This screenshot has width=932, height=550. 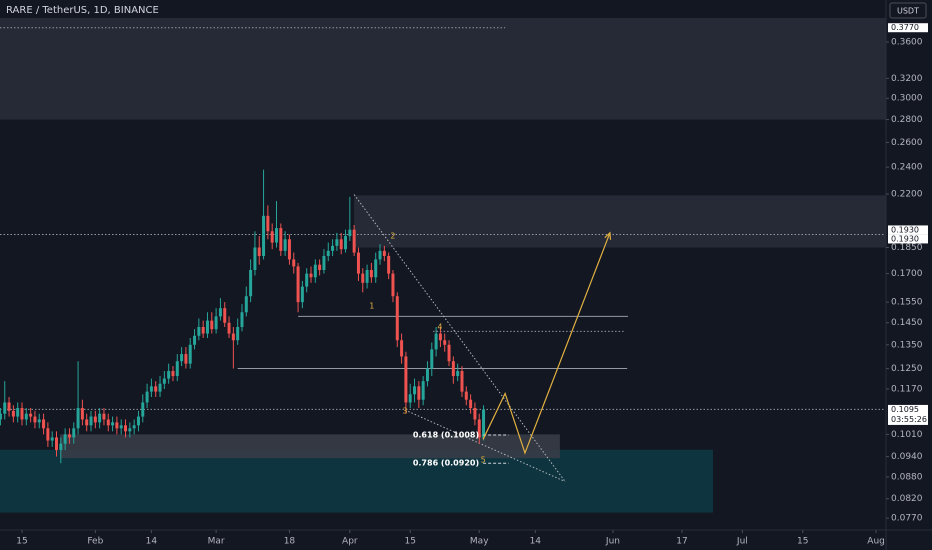 I want to click on currency: USDT, so click(x=908, y=11).